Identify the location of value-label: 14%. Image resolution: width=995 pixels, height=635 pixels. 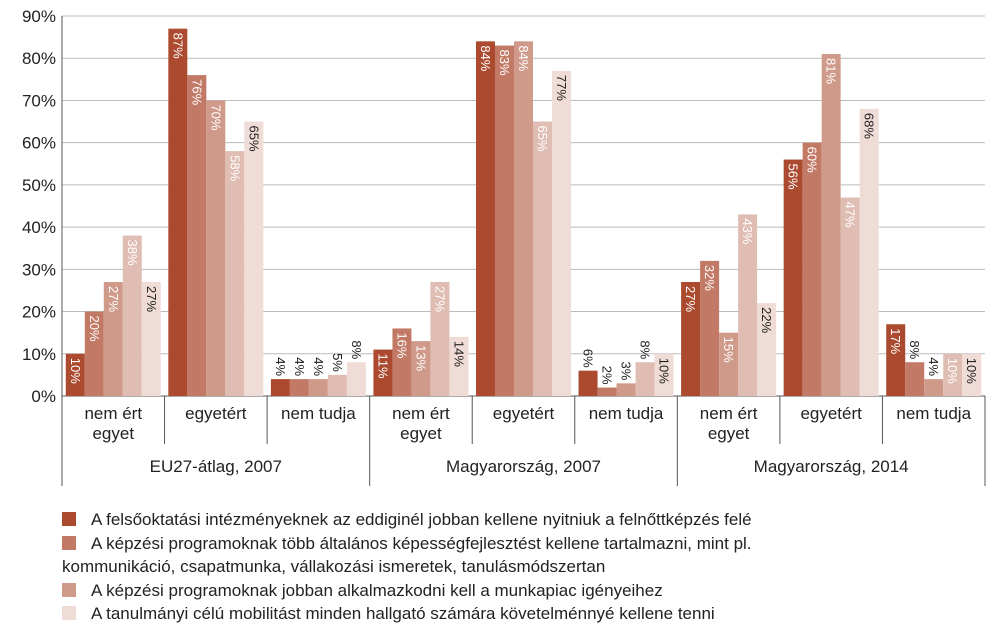
(458, 354).